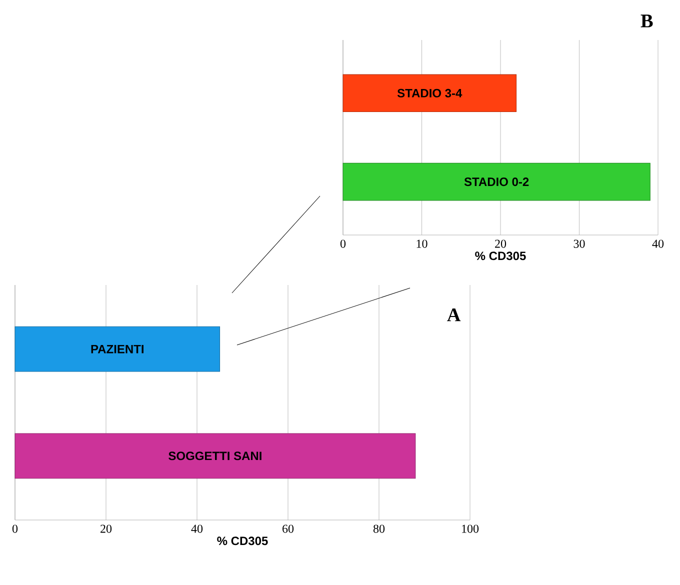 This screenshot has width=680, height=585. I want to click on x-tick-label: 80, so click(379, 528).